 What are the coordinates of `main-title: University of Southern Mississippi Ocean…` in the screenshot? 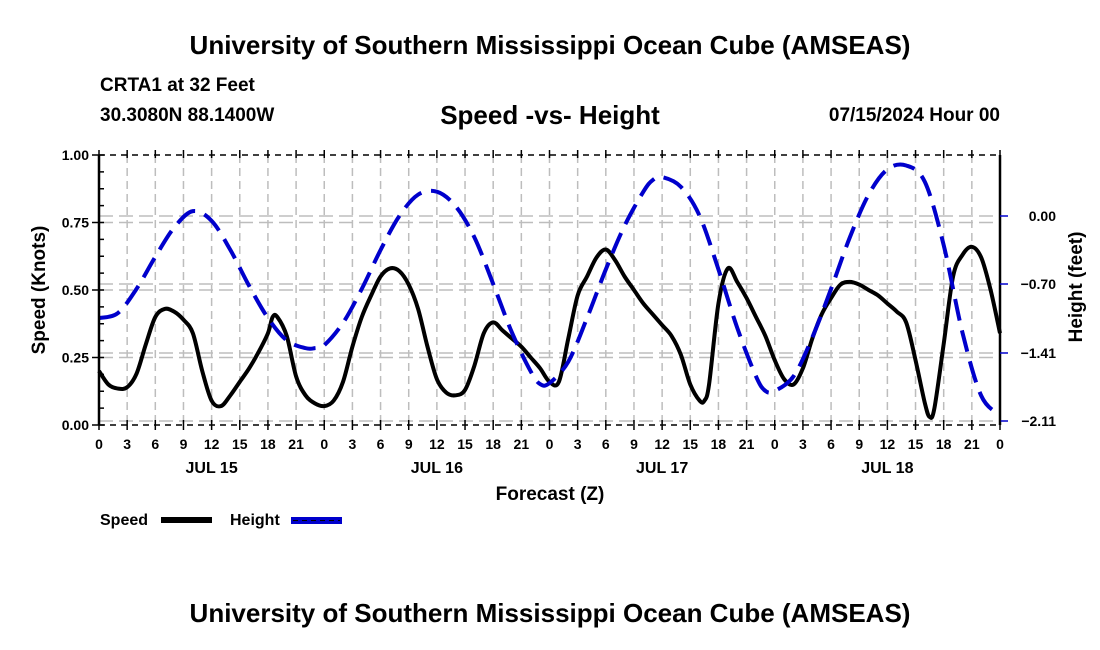 It's located at (550, 45).